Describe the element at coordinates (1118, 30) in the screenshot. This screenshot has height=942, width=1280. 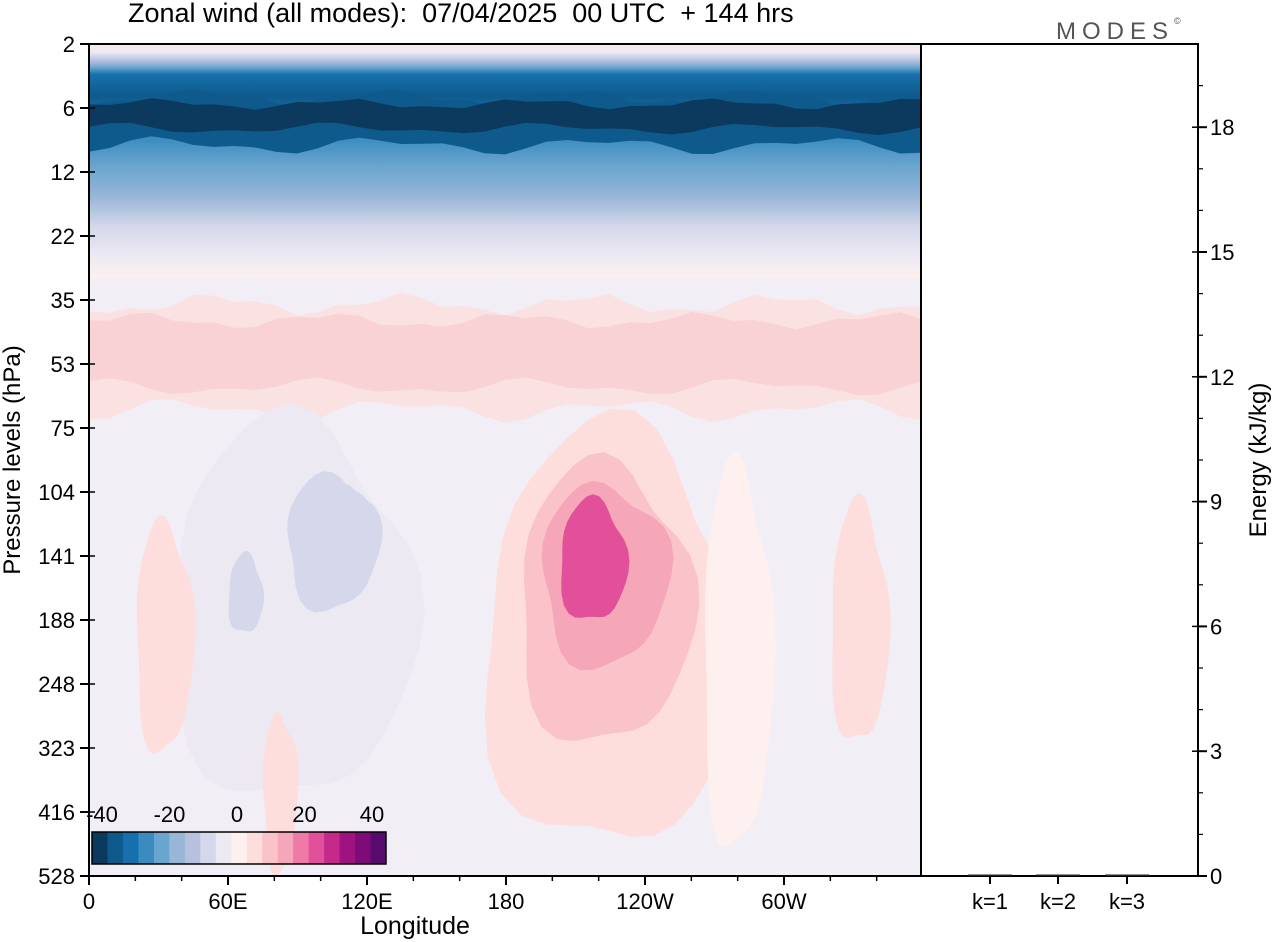
I see `modes-logo: MODES©` at that location.